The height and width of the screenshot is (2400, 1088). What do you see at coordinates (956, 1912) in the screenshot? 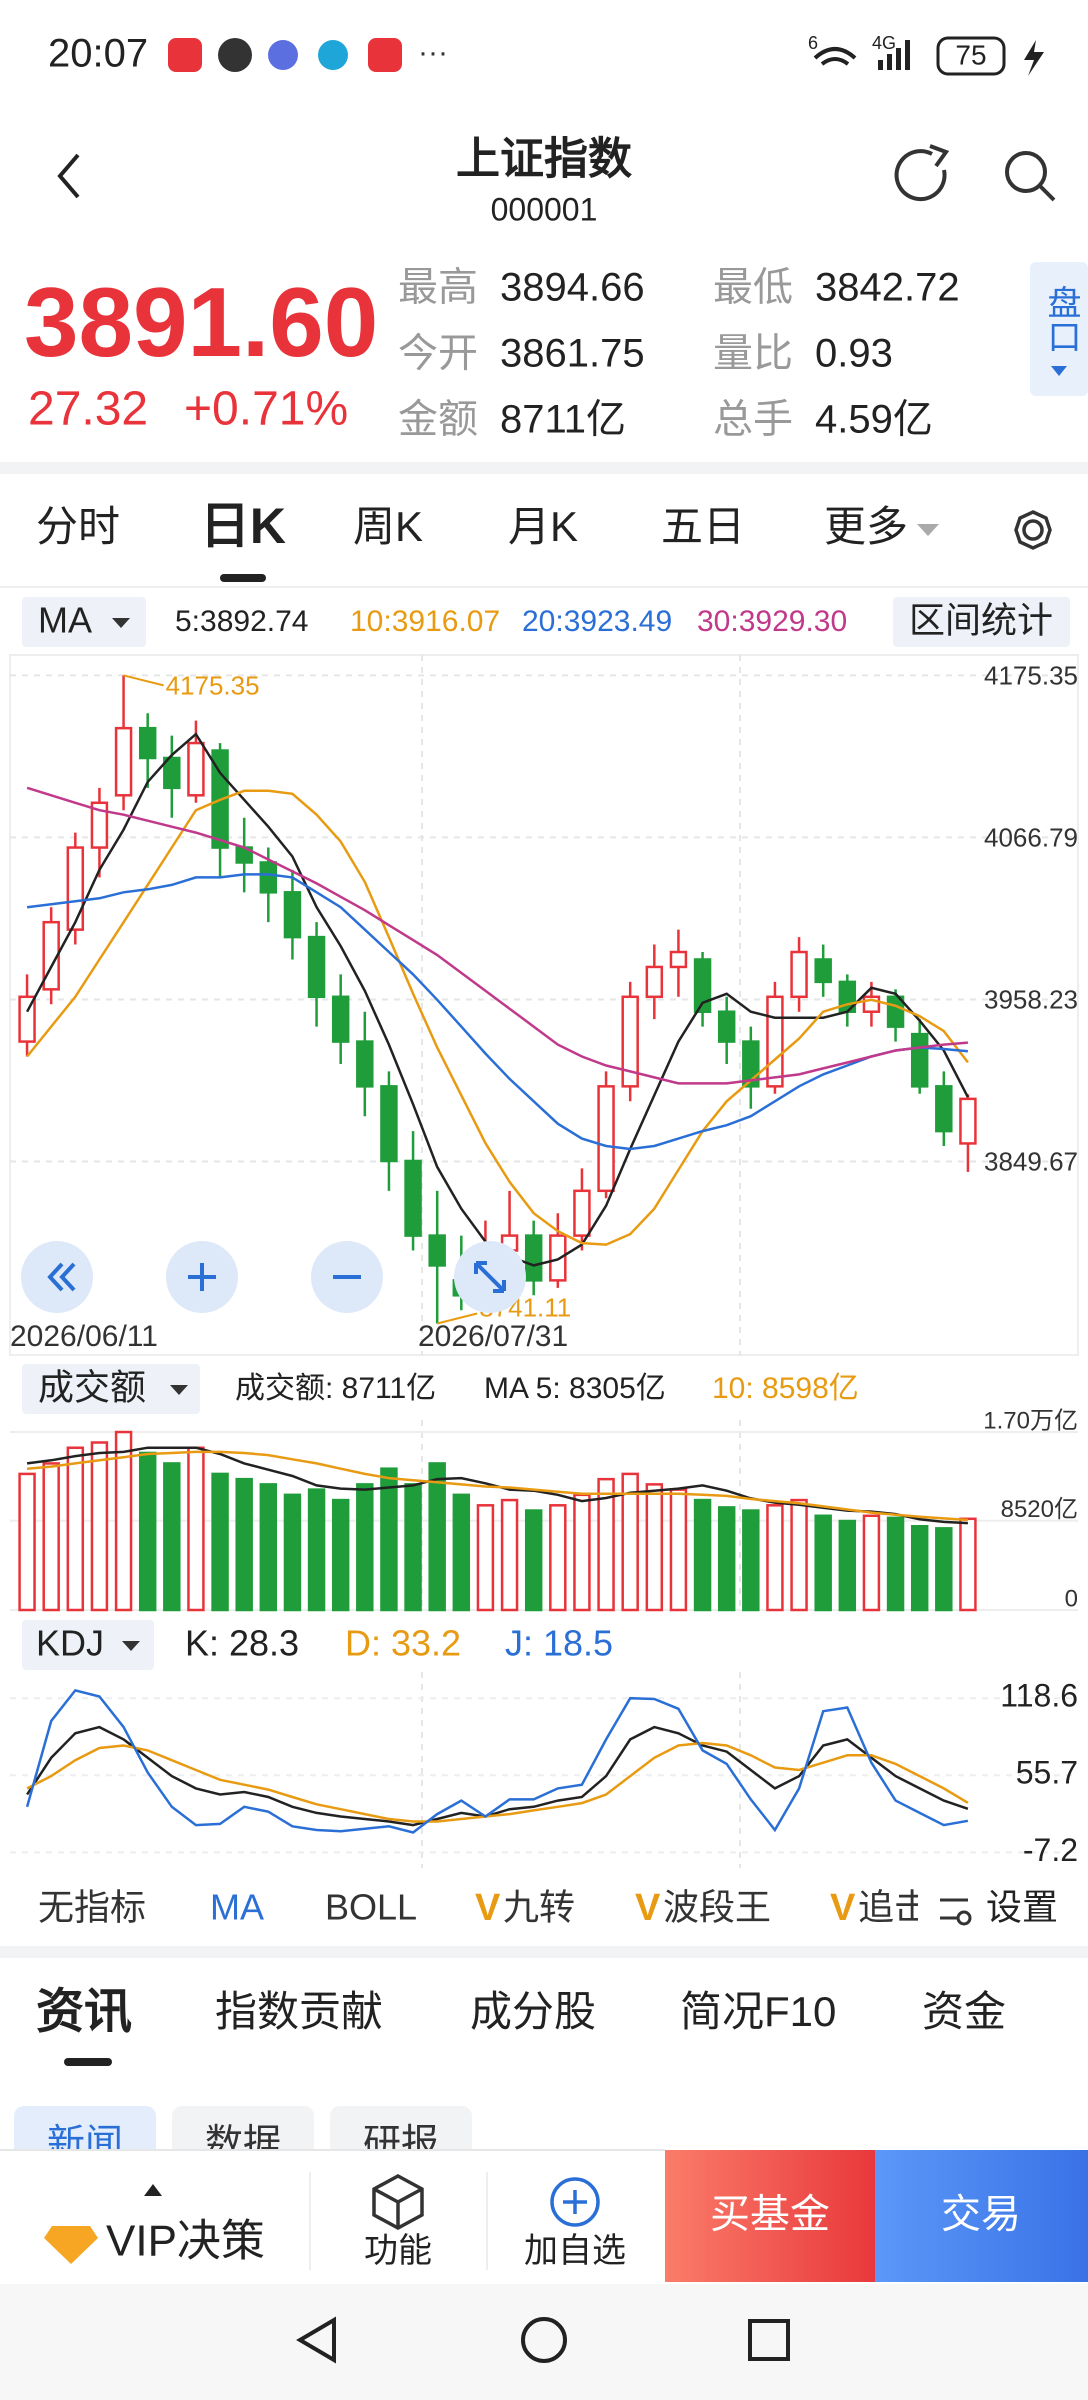
I see `indicator-settings-button` at bounding box center [956, 1912].